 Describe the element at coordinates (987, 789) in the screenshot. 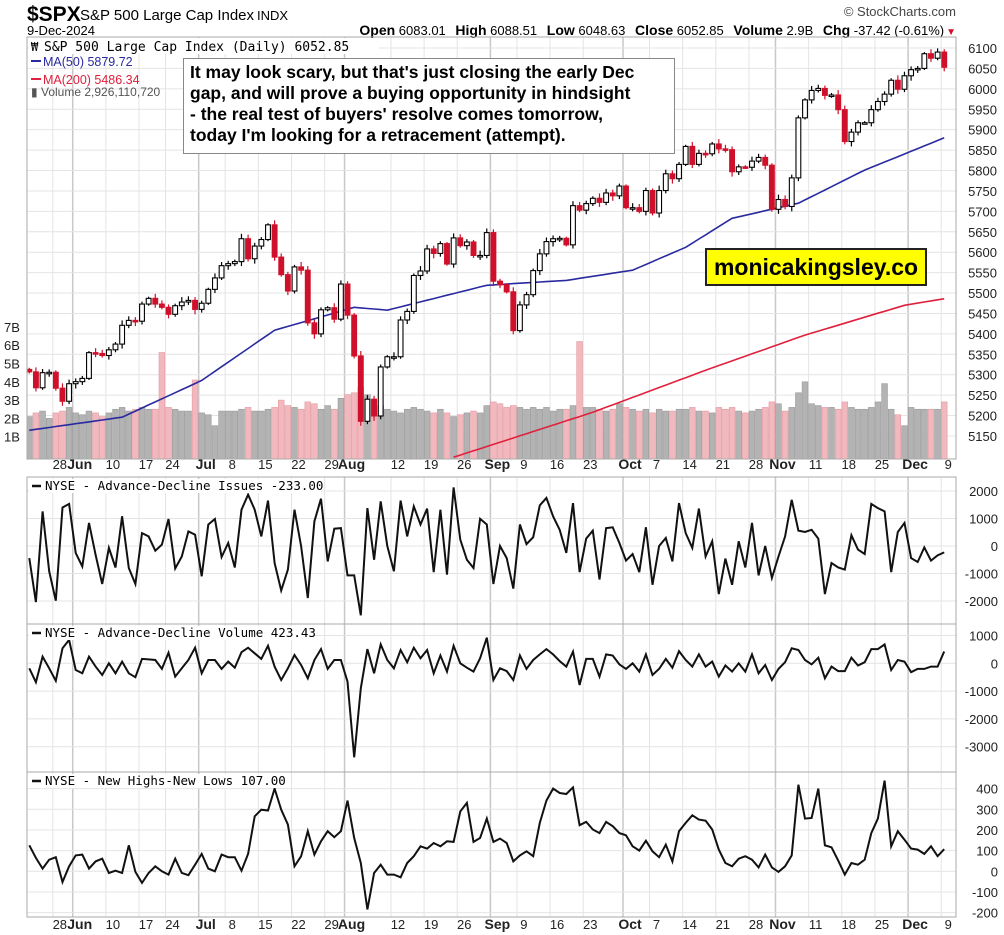

I see `indicator-tick-label: 400` at that location.